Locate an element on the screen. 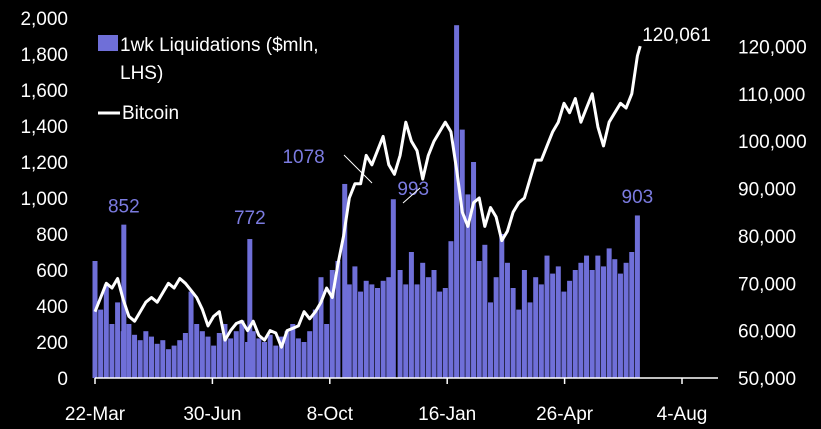 The width and height of the screenshot is (821, 429). y-left-tick-label: 0 is located at coordinates (62, 379).